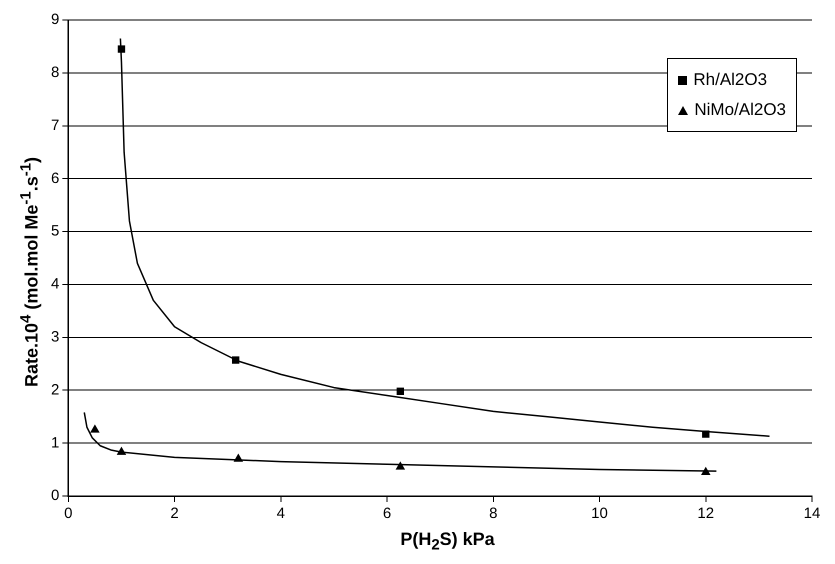 The height and width of the screenshot is (564, 835). Describe the element at coordinates (55, 73) in the screenshot. I see `y-tick-label: 8` at that location.